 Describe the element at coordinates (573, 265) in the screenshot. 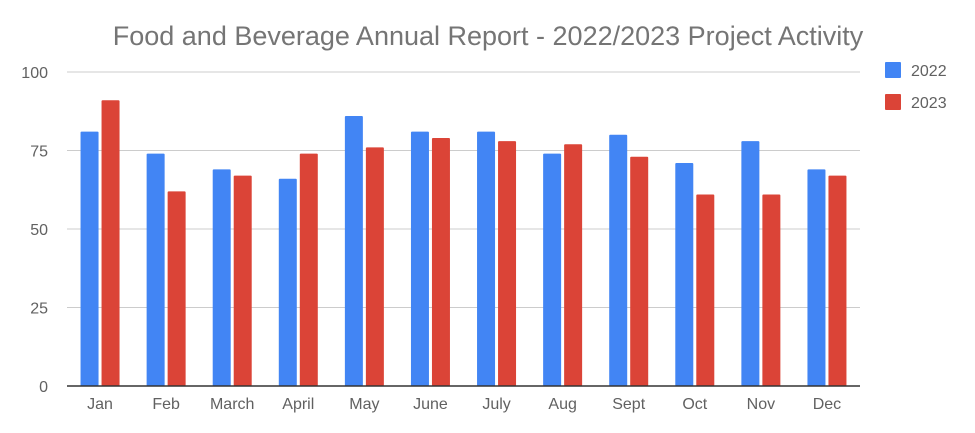

I see `bar-2023-aug` at that location.